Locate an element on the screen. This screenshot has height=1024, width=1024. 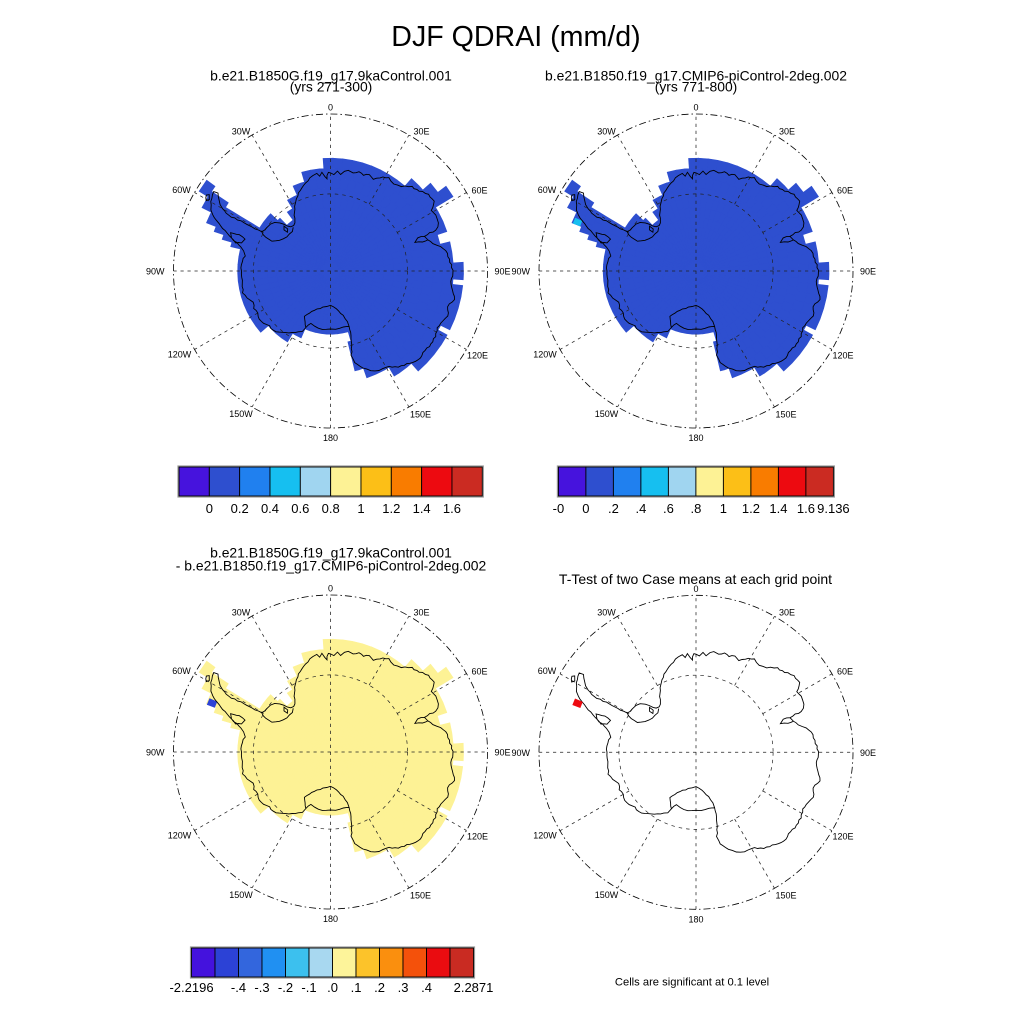
svg-text: 0.6 is located at coordinates (300, 508).